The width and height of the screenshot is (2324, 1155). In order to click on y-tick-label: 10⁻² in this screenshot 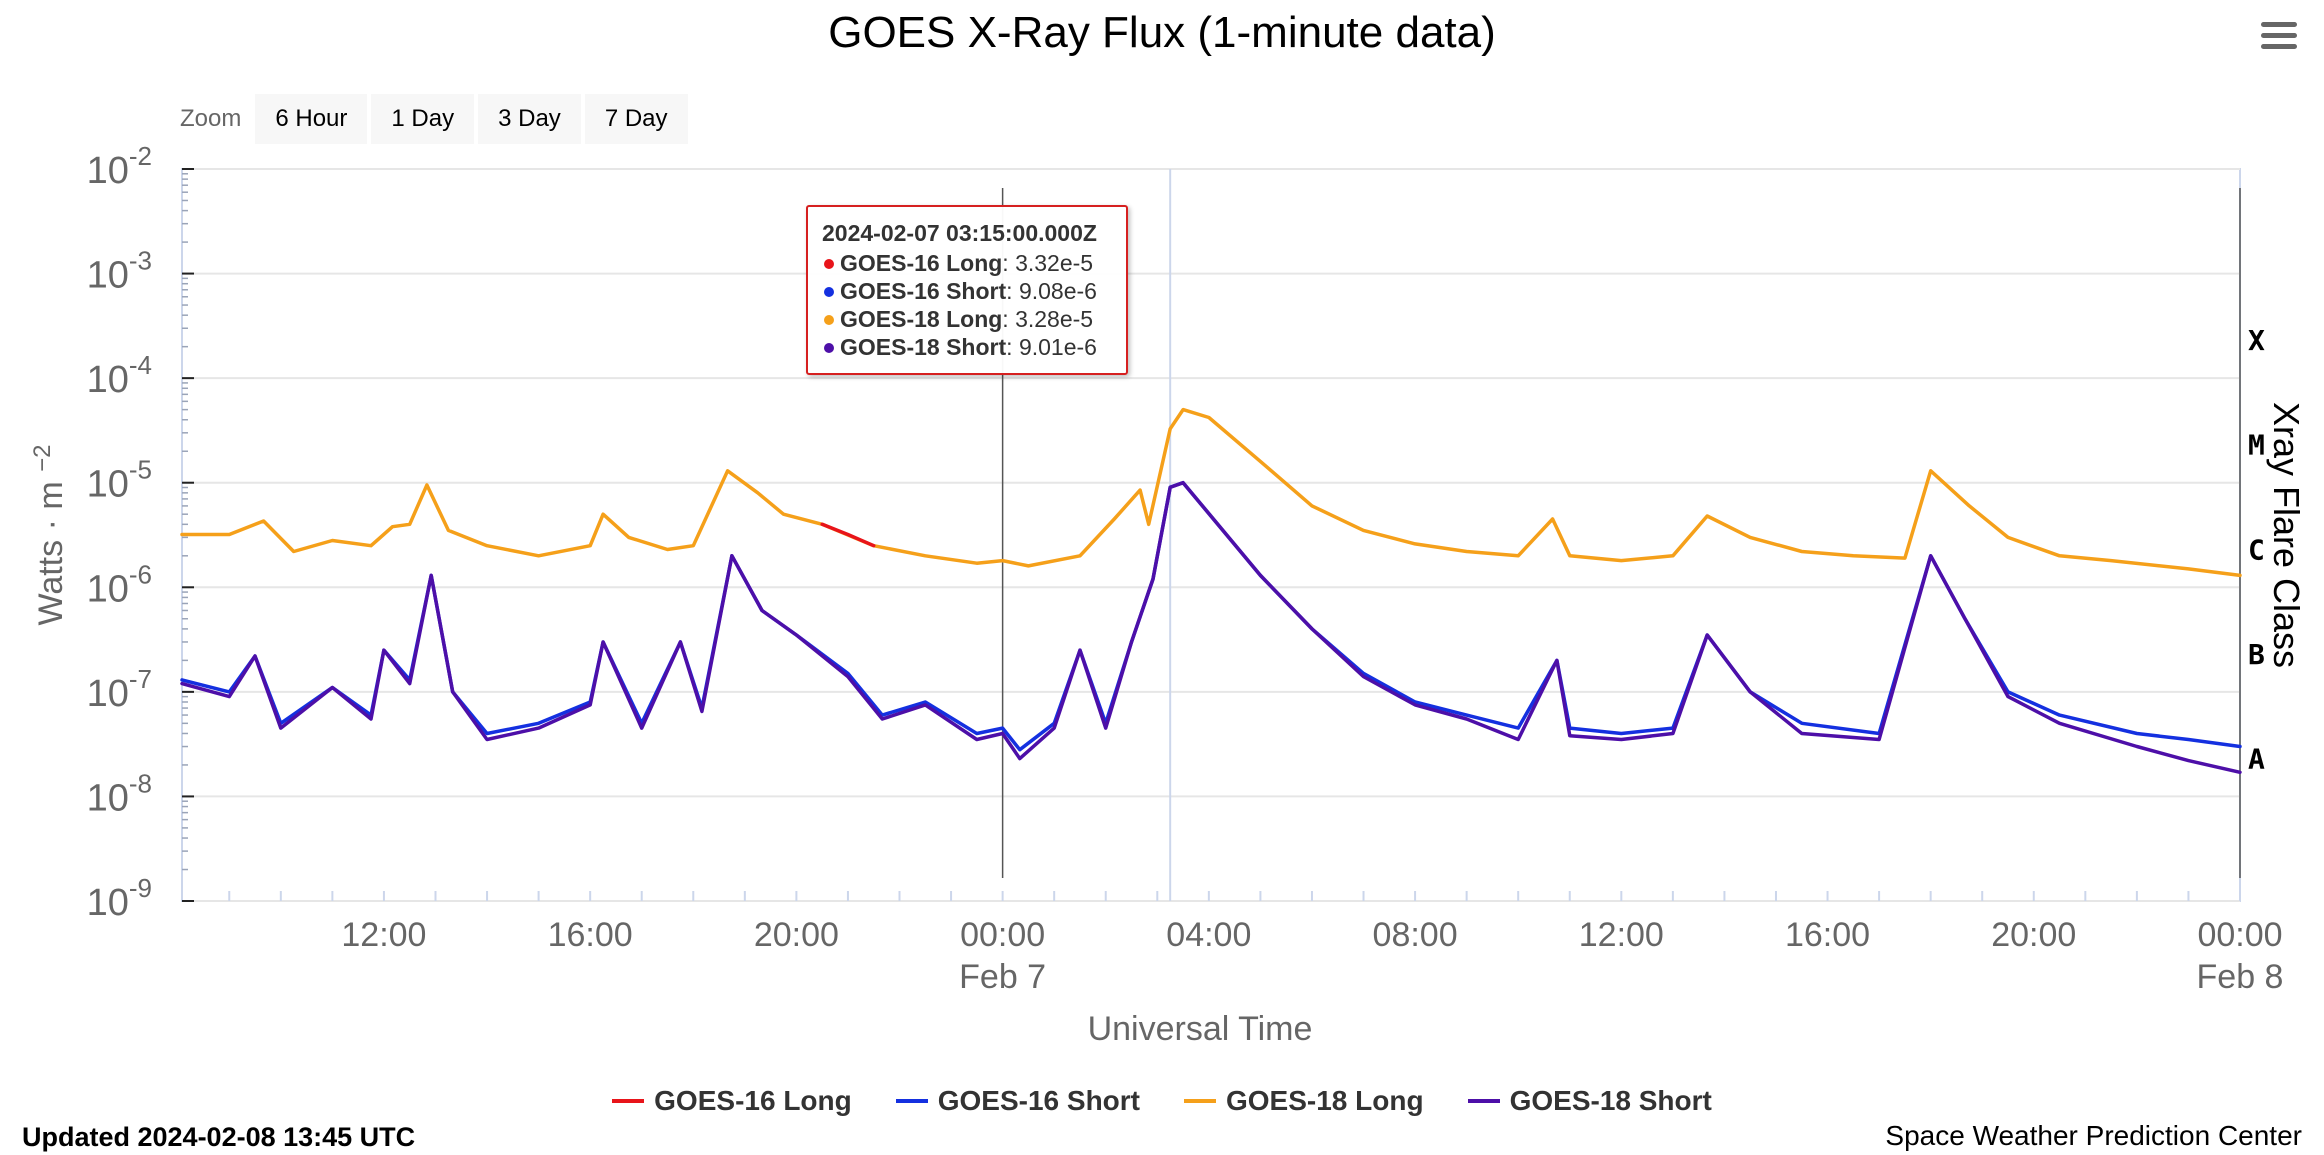, I will do `click(119, 166)`.